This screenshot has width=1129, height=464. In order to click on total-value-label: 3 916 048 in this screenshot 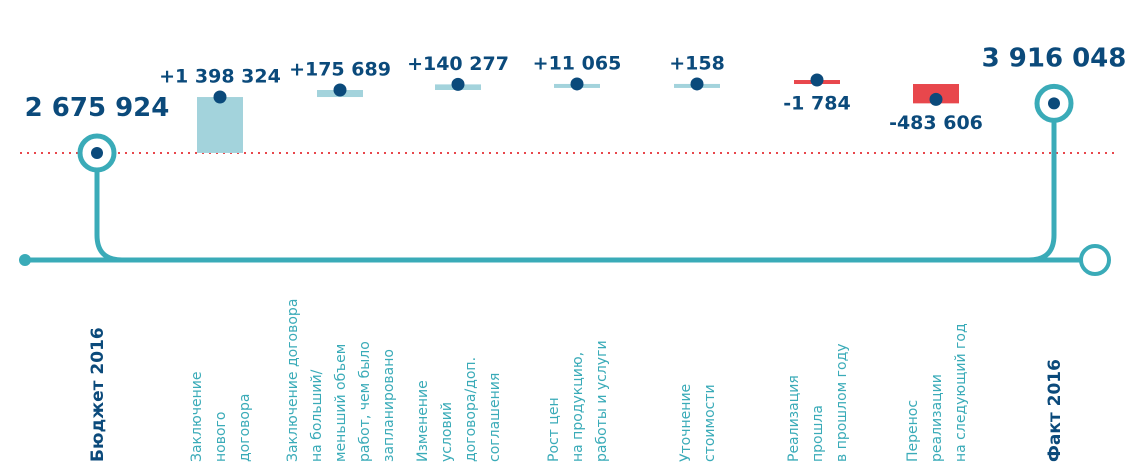, I will do `click(1054, 58)`.